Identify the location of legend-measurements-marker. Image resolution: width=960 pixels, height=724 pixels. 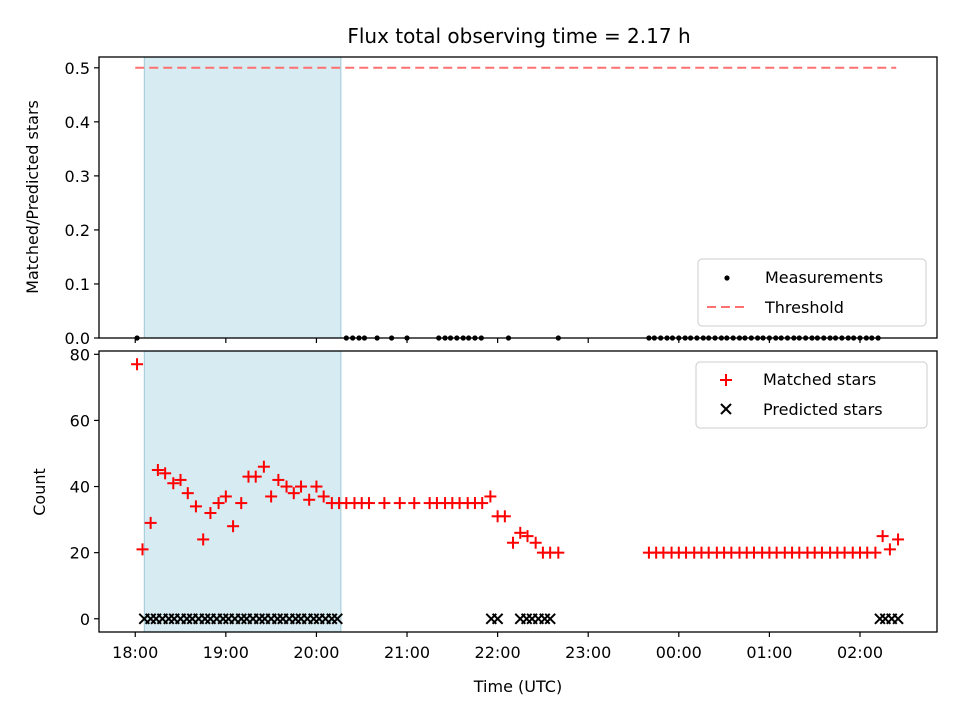
(727, 278).